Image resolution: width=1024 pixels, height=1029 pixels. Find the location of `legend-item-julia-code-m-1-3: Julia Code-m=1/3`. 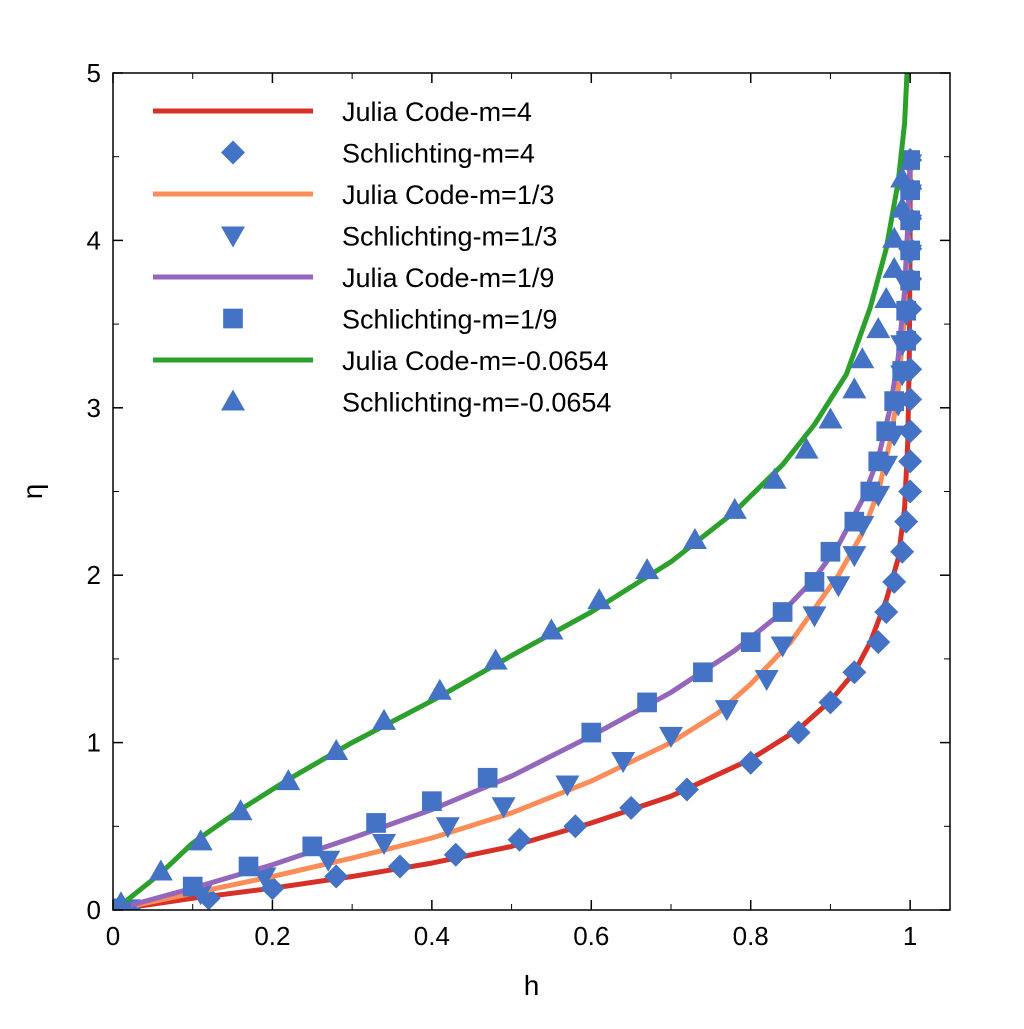

legend-item-julia-code-m-1-3: Julia Code-m=1/3 is located at coordinates (353, 195).